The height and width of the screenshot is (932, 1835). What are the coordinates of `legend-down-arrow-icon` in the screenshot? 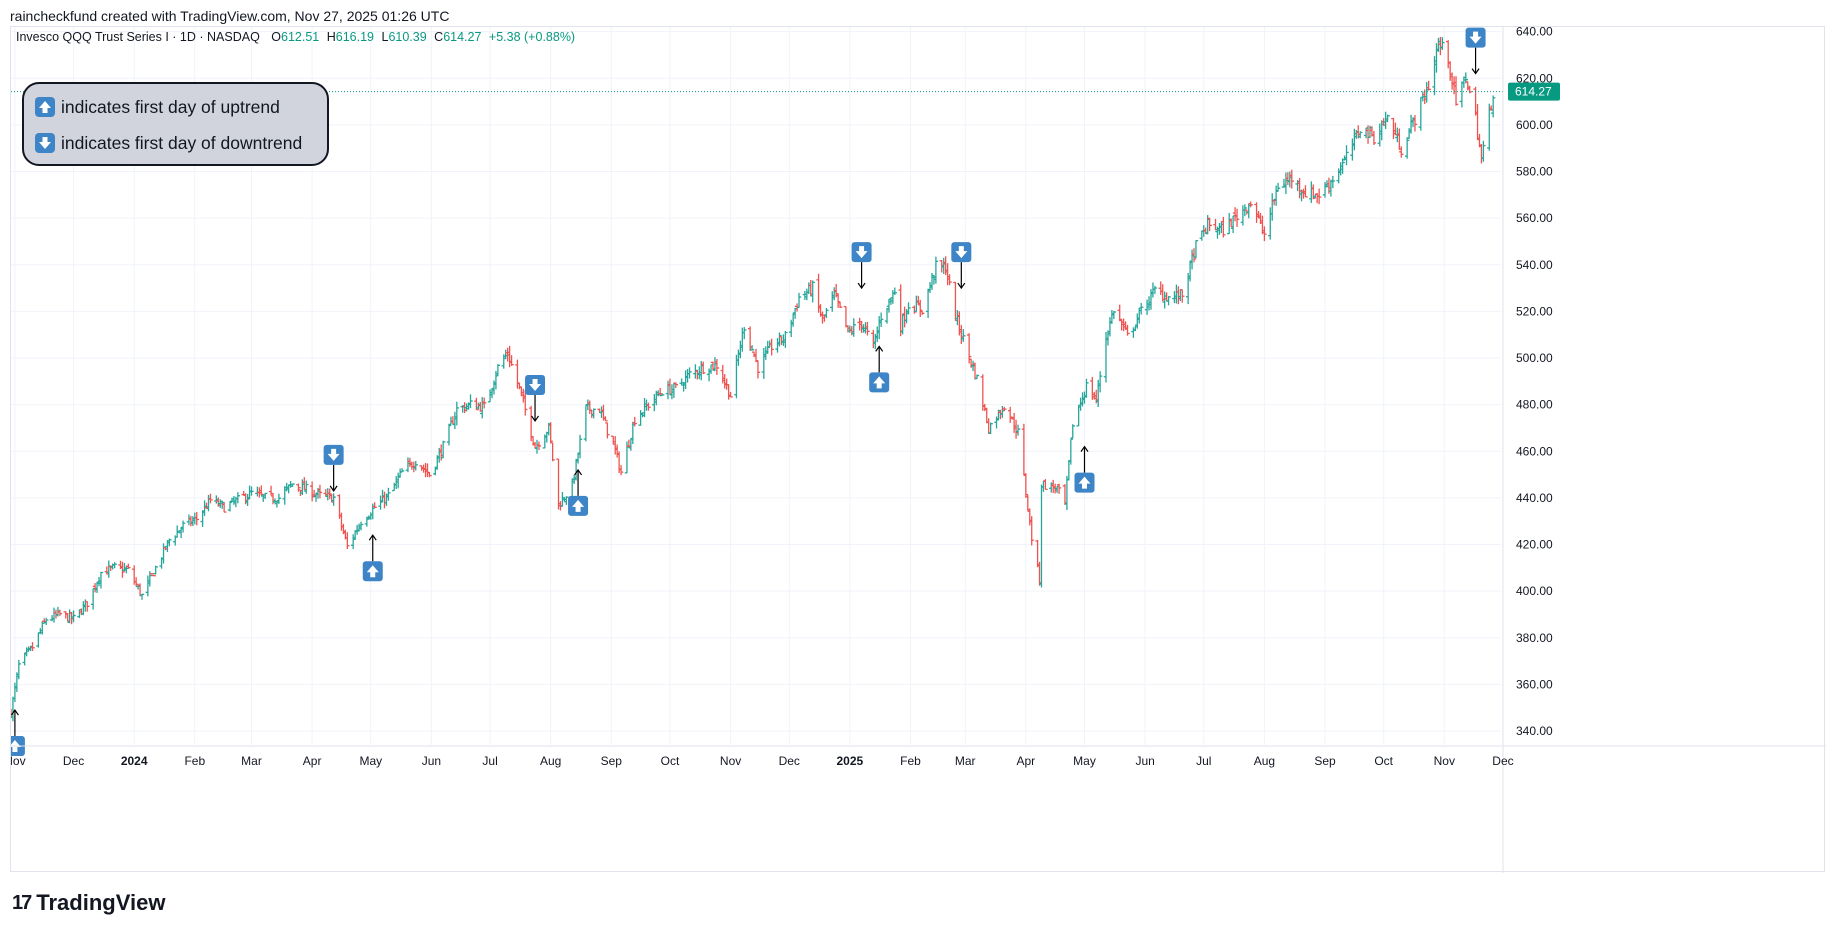 It's located at (45, 143).